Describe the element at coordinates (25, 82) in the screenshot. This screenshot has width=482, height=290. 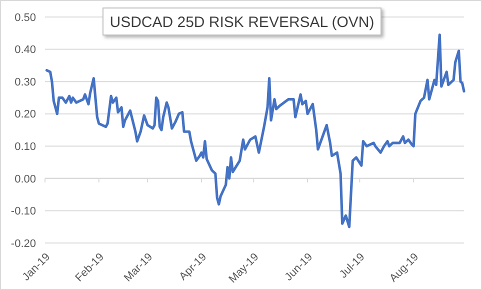
I see `y-tick-label: 0.30` at that location.